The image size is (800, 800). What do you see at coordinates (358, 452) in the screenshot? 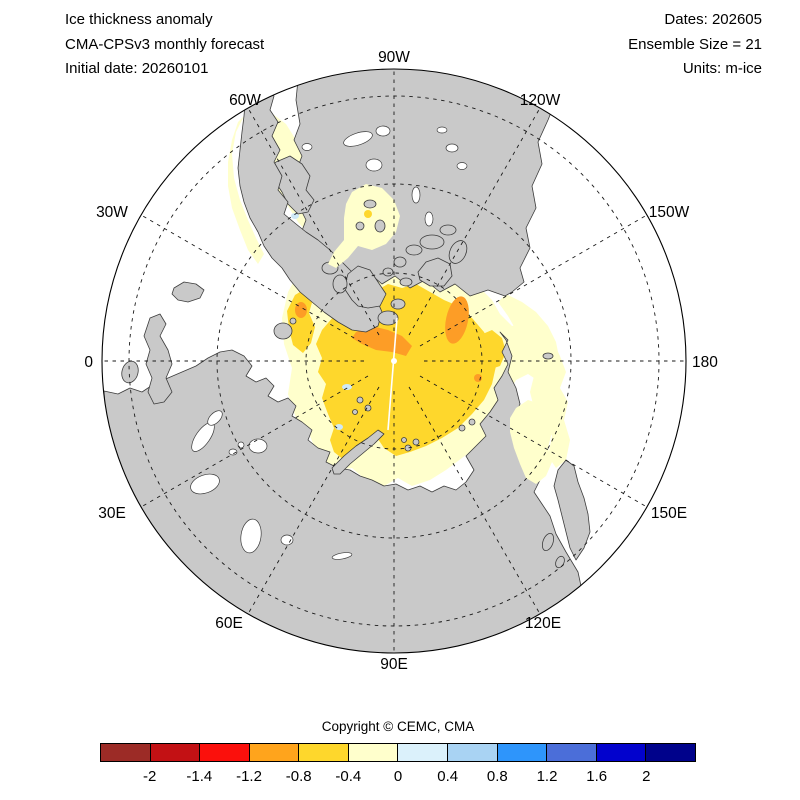
I see `land-novaya-zemlya` at bounding box center [358, 452].